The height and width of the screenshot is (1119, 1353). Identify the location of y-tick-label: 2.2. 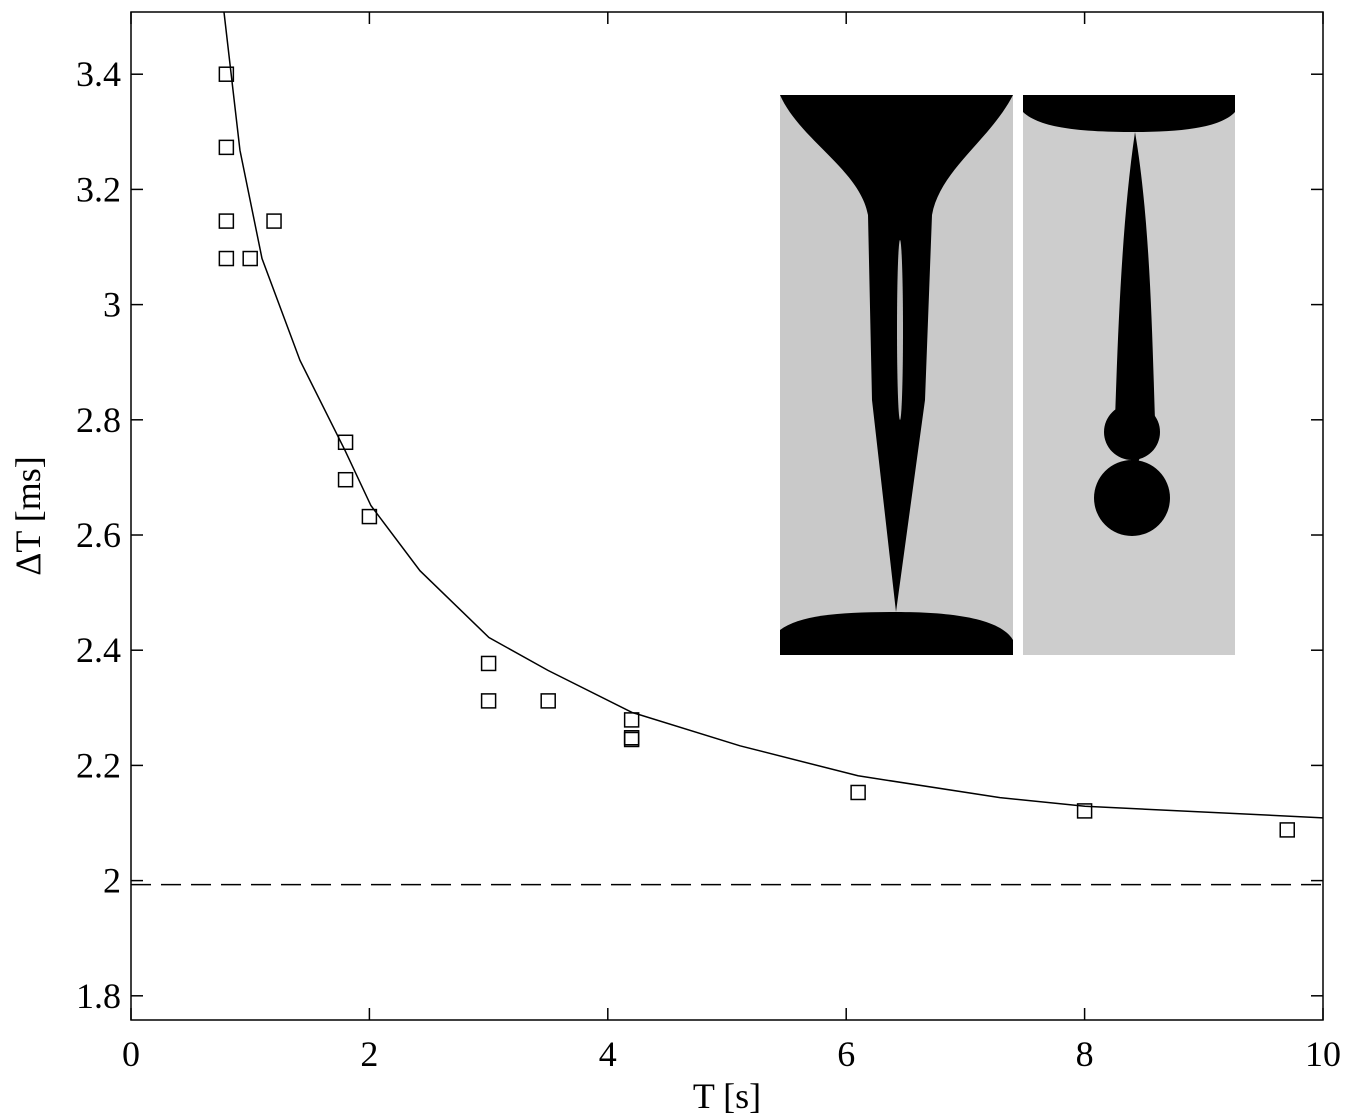
(98, 765).